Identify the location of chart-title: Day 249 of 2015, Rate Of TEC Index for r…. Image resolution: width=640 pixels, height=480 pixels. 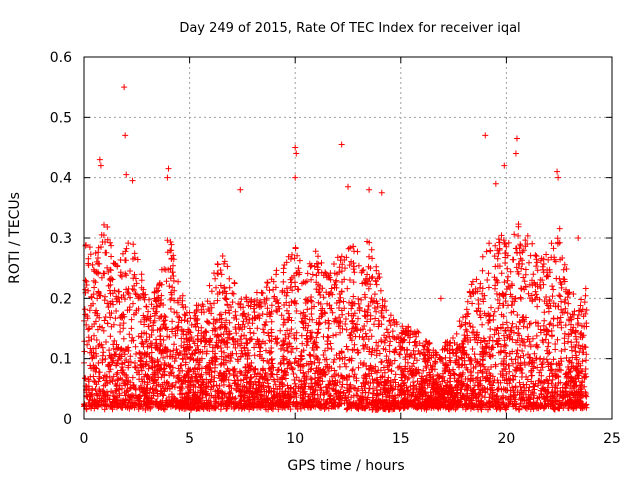
(349, 28).